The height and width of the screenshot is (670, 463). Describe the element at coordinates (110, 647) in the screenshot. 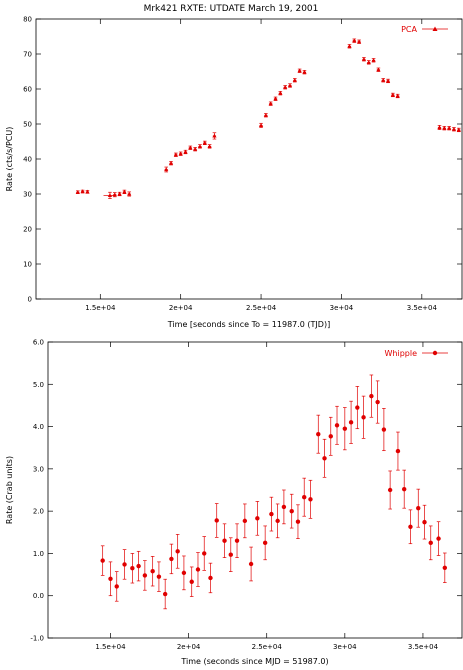

I see `whipple-xtick-label: 1.5e+04` at that location.